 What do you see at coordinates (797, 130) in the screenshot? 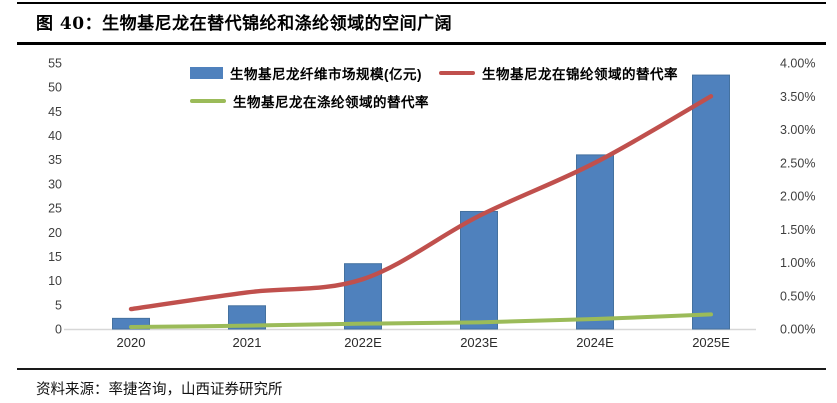
I see `right-axis-tick-3.00%: 3.00%` at bounding box center [797, 130].